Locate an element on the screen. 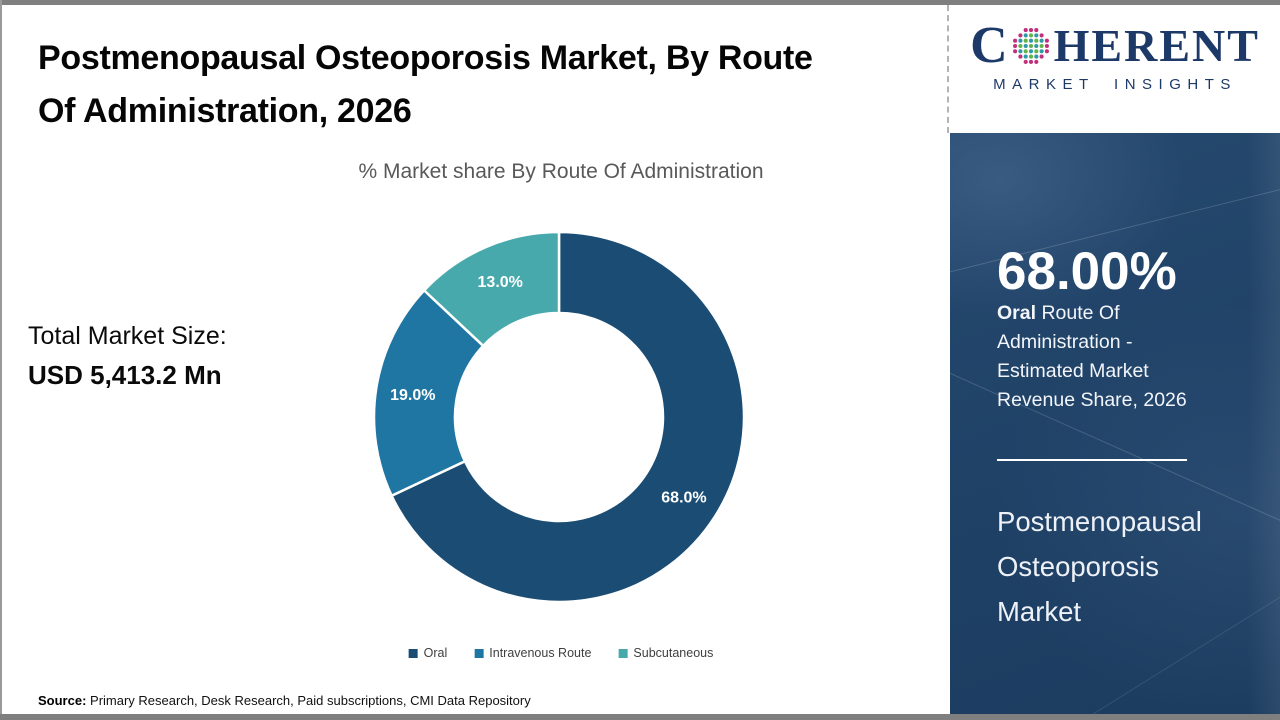 Image resolution: width=1280 pixels, height=720 pixels. legend-label: Subcutaneous is located at coordinates (673, 653).